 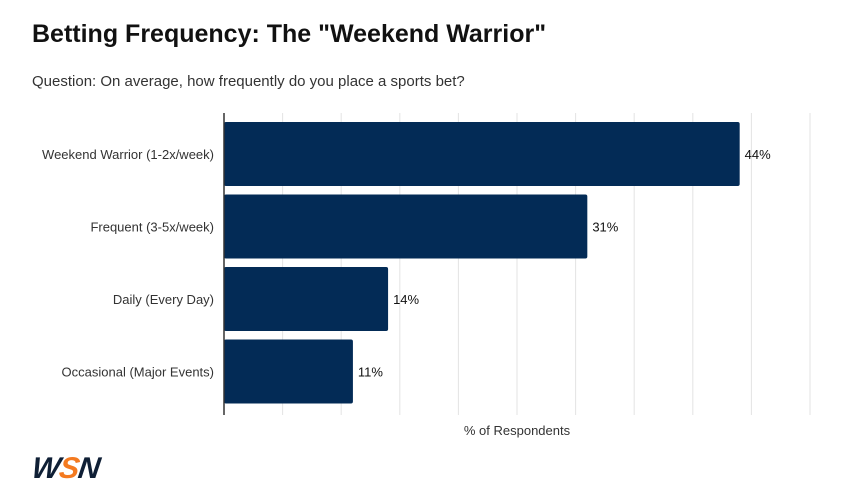 I want to click on data-label: 11%, so click(x=370, y=372).